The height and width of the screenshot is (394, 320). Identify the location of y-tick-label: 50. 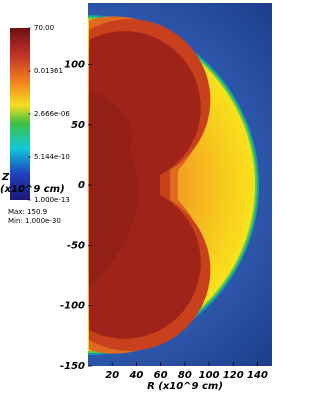
(78, 125).